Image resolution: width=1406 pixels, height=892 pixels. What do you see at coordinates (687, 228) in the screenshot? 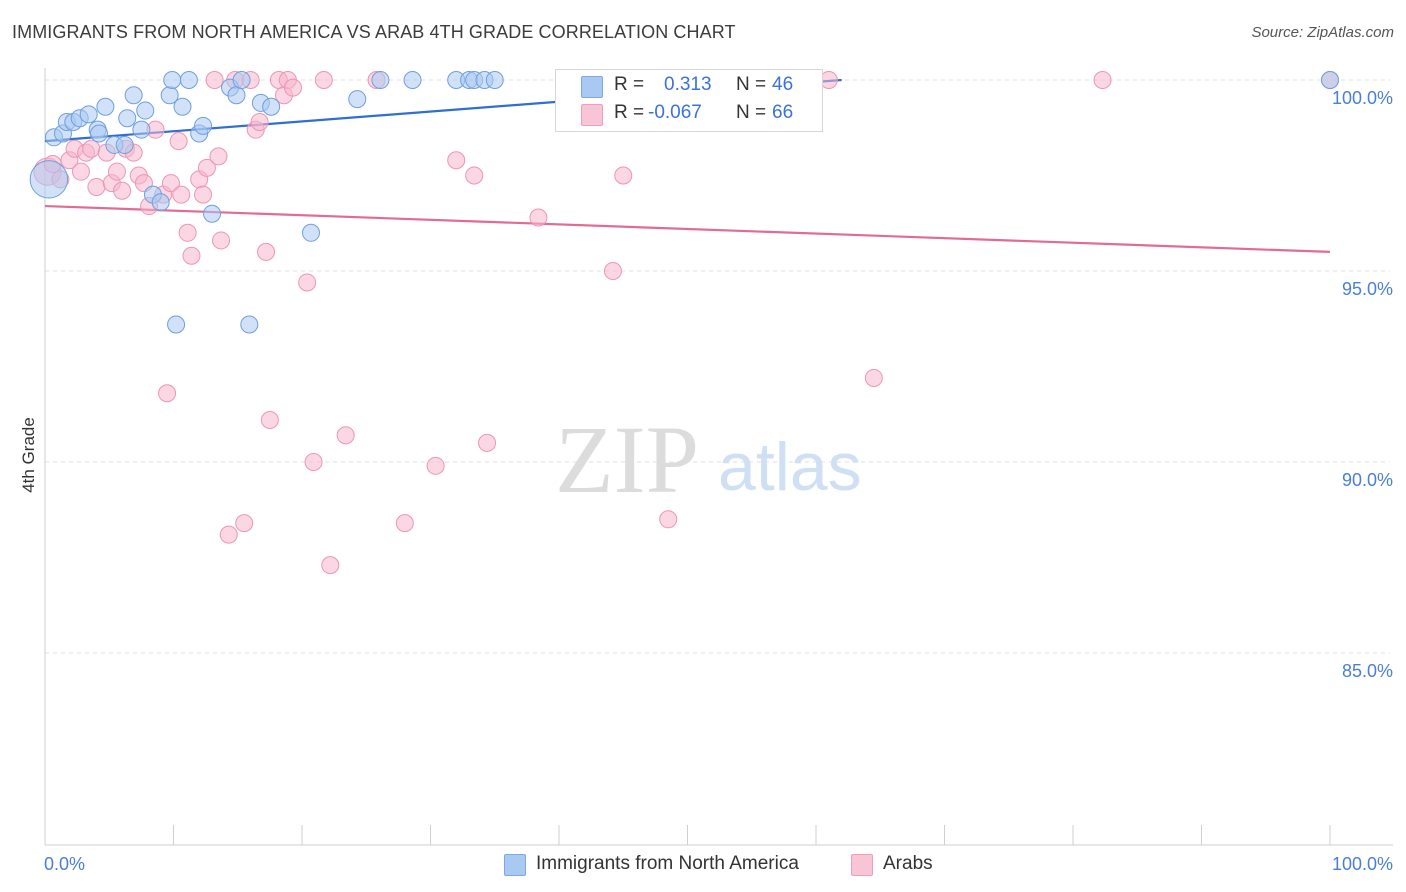
I see `trendline-arabs` at bounding box center [687, 228].